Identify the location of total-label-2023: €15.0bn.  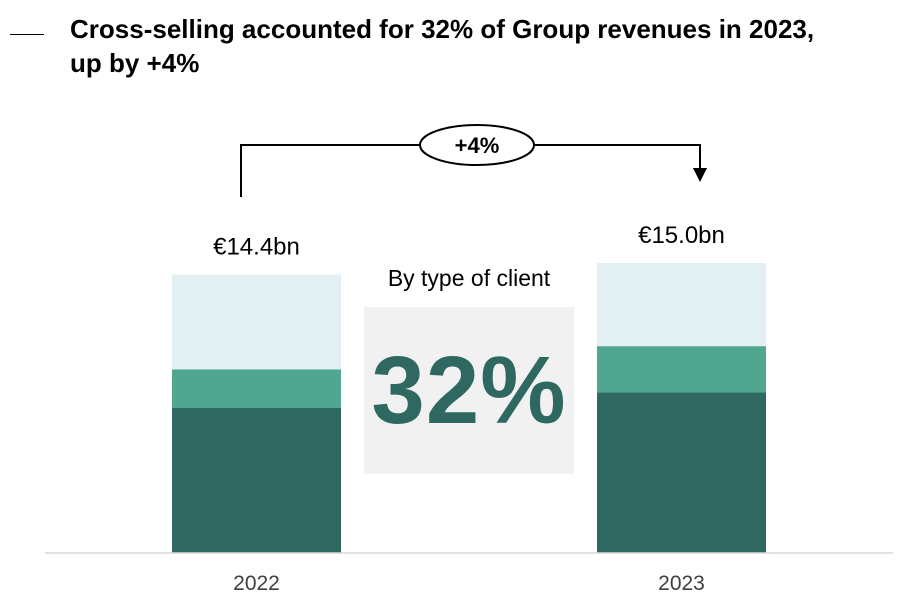
(681, 235).